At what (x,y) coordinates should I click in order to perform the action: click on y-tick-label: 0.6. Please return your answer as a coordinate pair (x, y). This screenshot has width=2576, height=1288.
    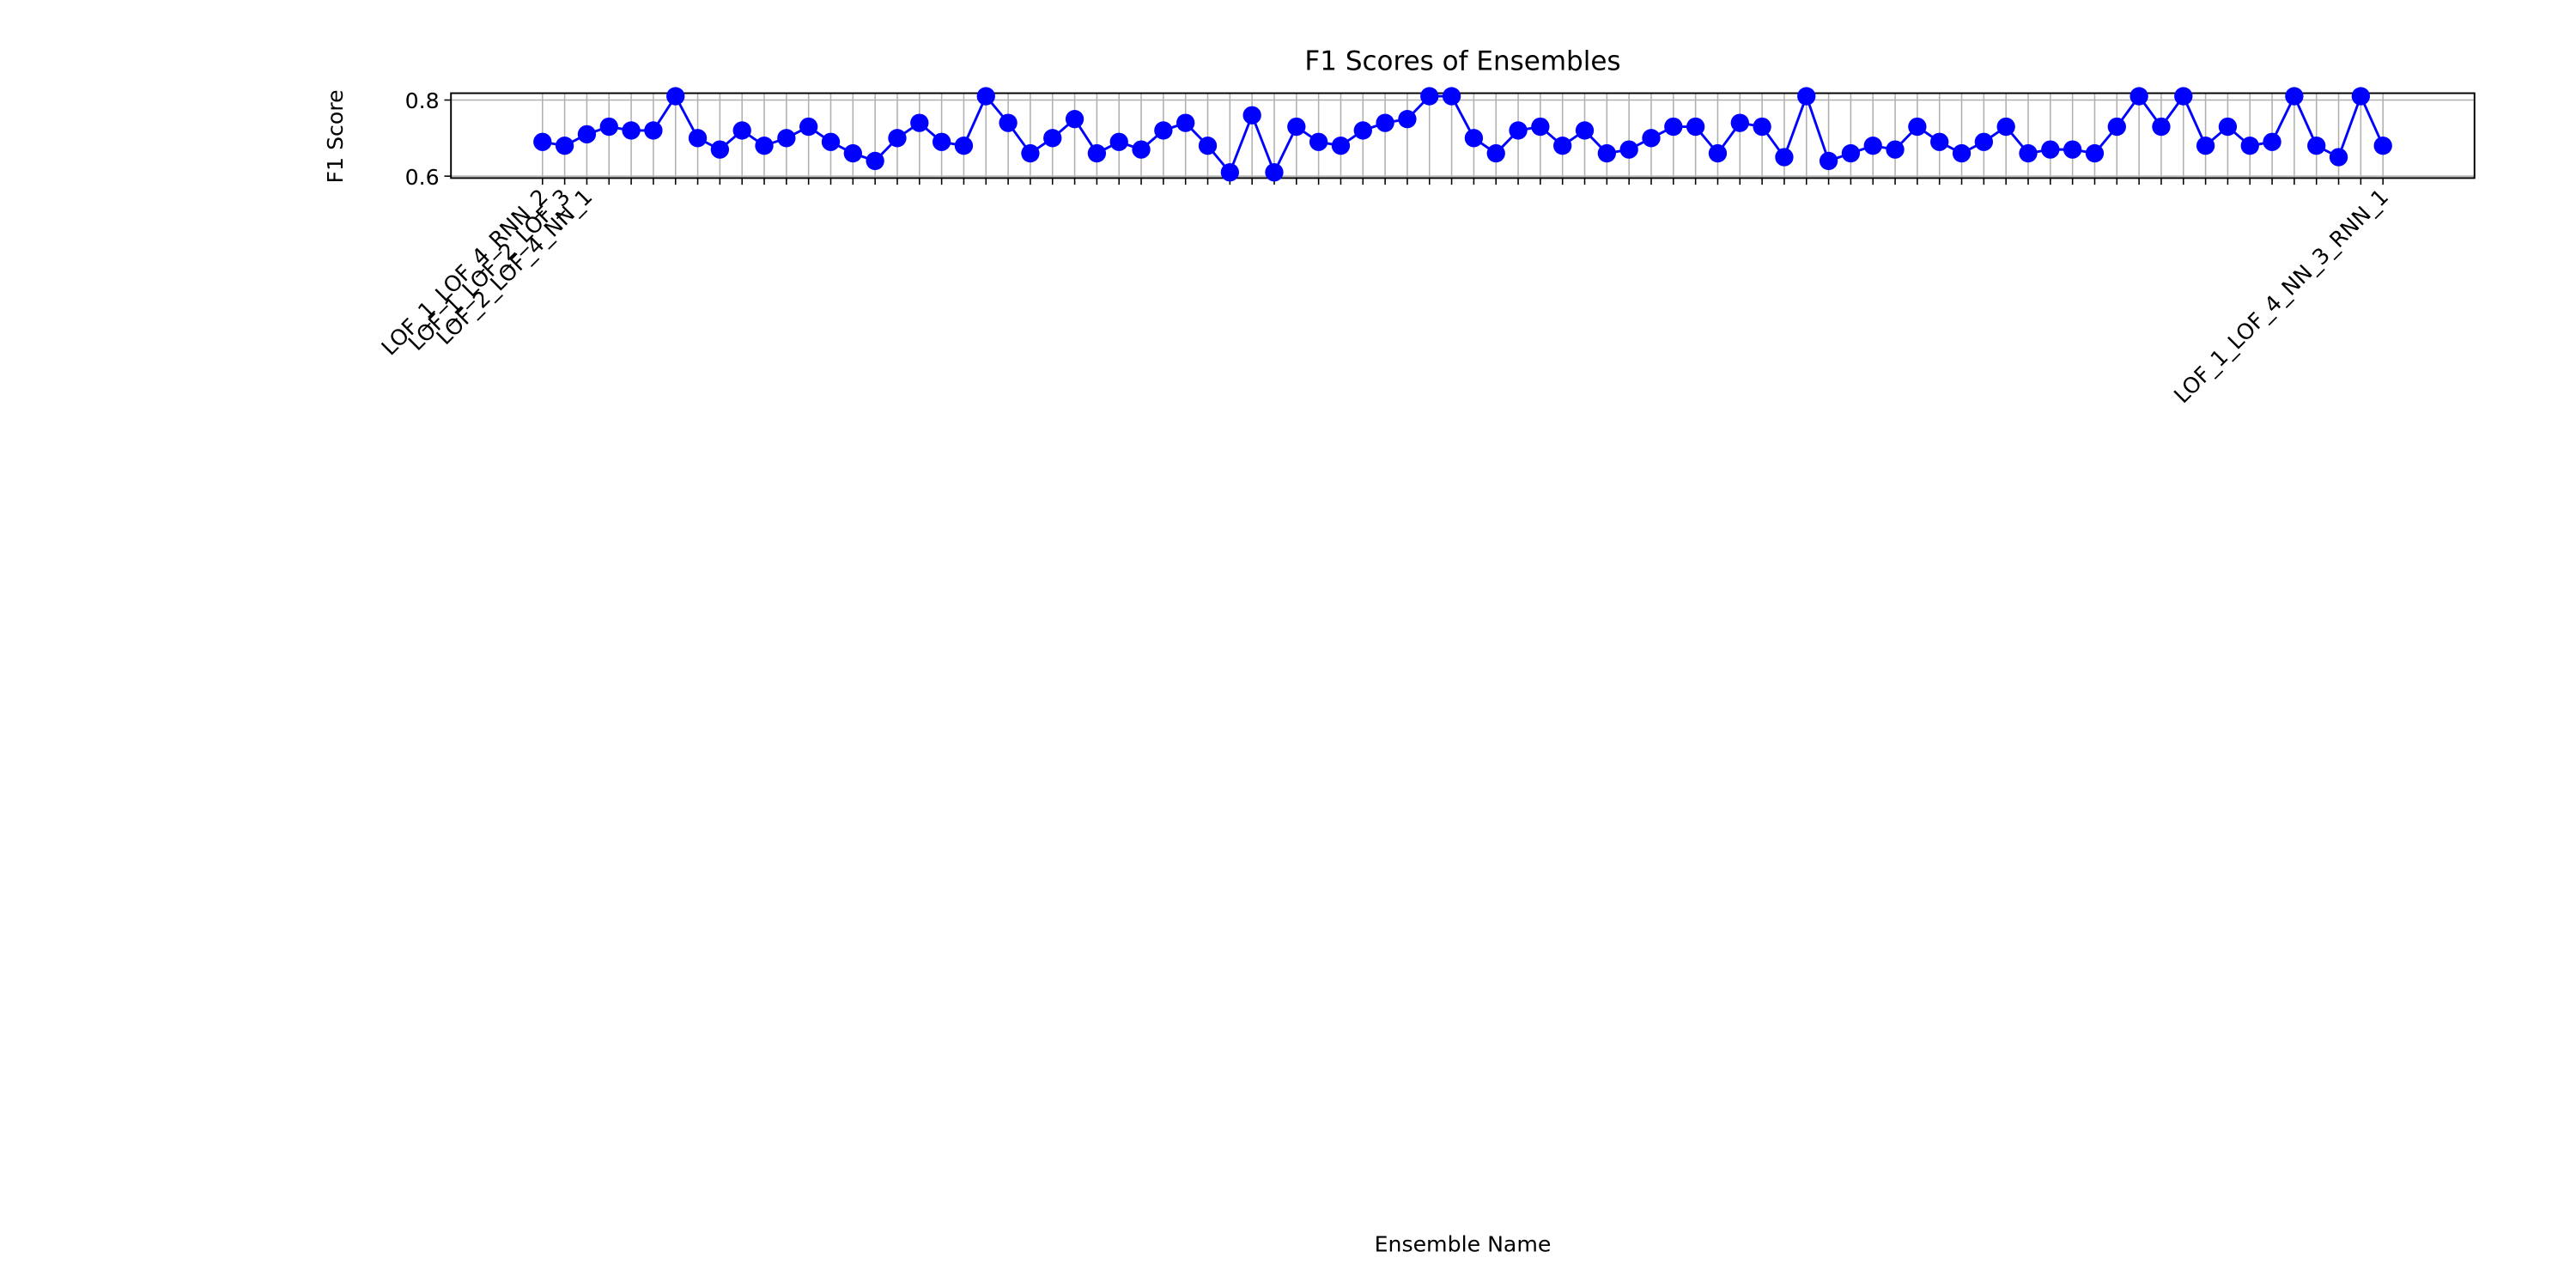
    Looking at the image, I should click on (422, 177).